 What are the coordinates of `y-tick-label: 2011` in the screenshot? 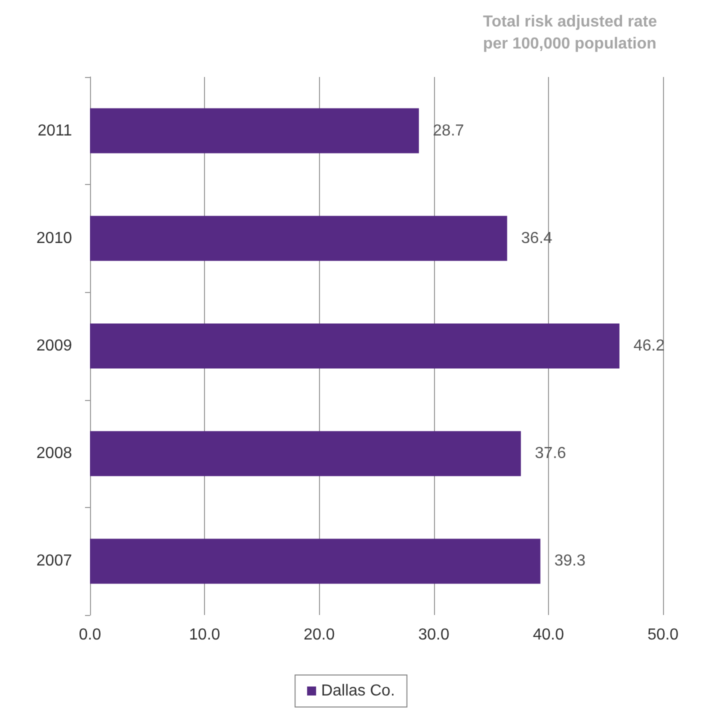 It's located at (55, 131).